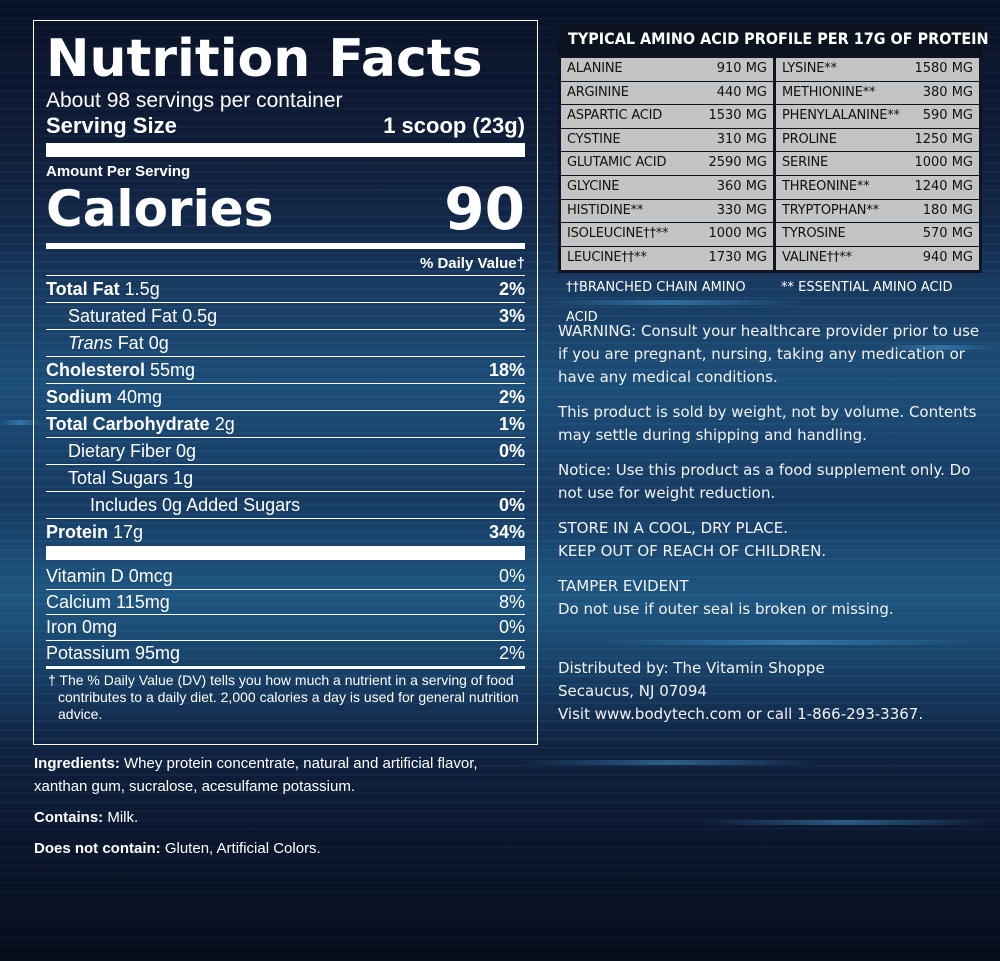 The height and width of the screenshot is (961, 1000). What do you see at coordinates (741, 139) in the screenshot?
I see `amino-value: 310 MG` at bounding box center [741, 139].